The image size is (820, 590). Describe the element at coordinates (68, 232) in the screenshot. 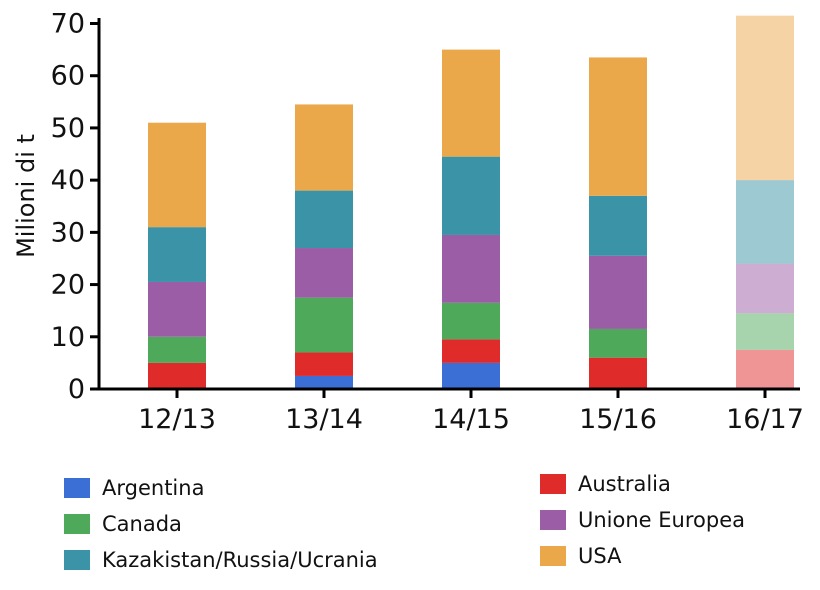

I see `y-tick-label: 30` at that location.